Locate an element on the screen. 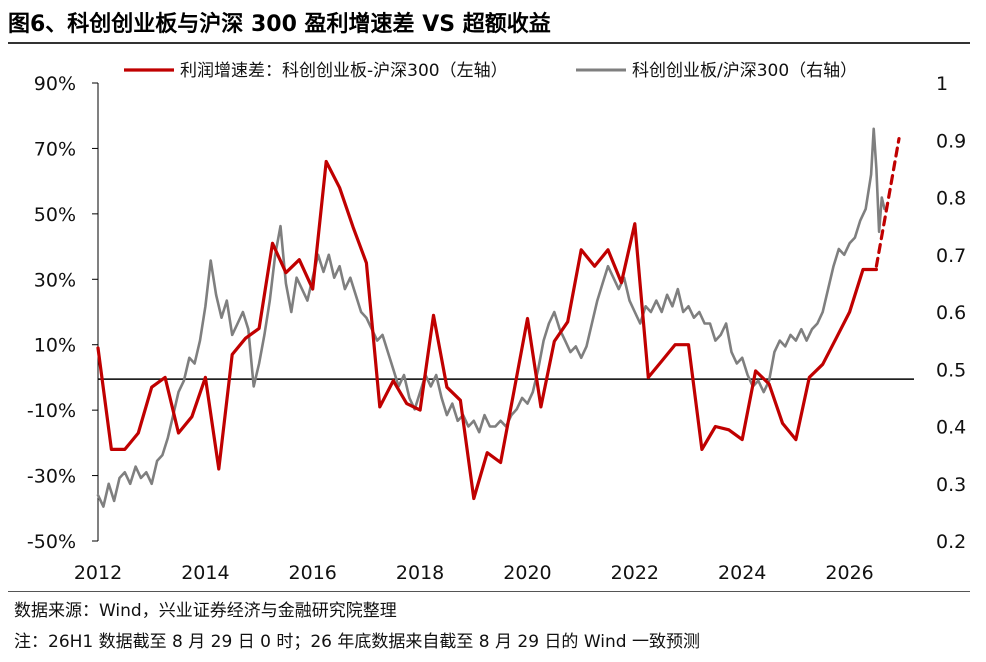 The width and height of the screenshot is (986, 662). source-note: 数据来源：Wind，兴业证券经济与金融研究院整理 is located at coordinates (205, 611).